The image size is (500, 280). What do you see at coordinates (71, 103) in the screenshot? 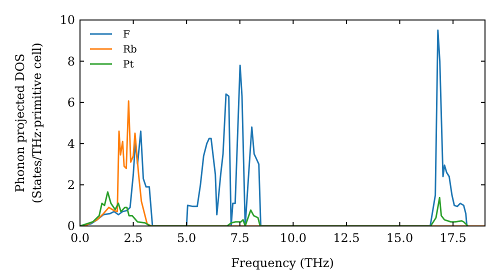
I see `y-tick-label: 6` at bounding box center [71, 103].